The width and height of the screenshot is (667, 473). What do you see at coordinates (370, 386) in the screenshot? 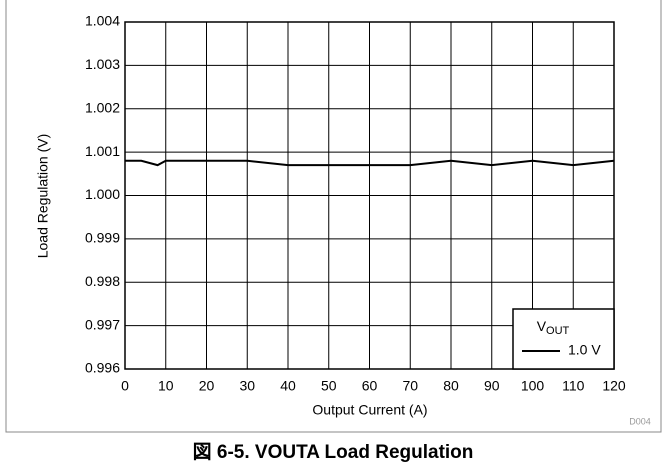
I see `x-tick-label: 60` at bounding box center [370, 386].